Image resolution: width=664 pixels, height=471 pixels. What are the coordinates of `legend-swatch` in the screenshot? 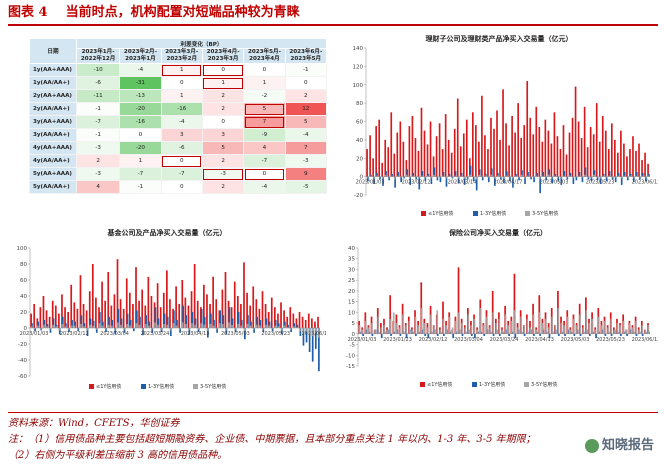 It's located at (527, 213).